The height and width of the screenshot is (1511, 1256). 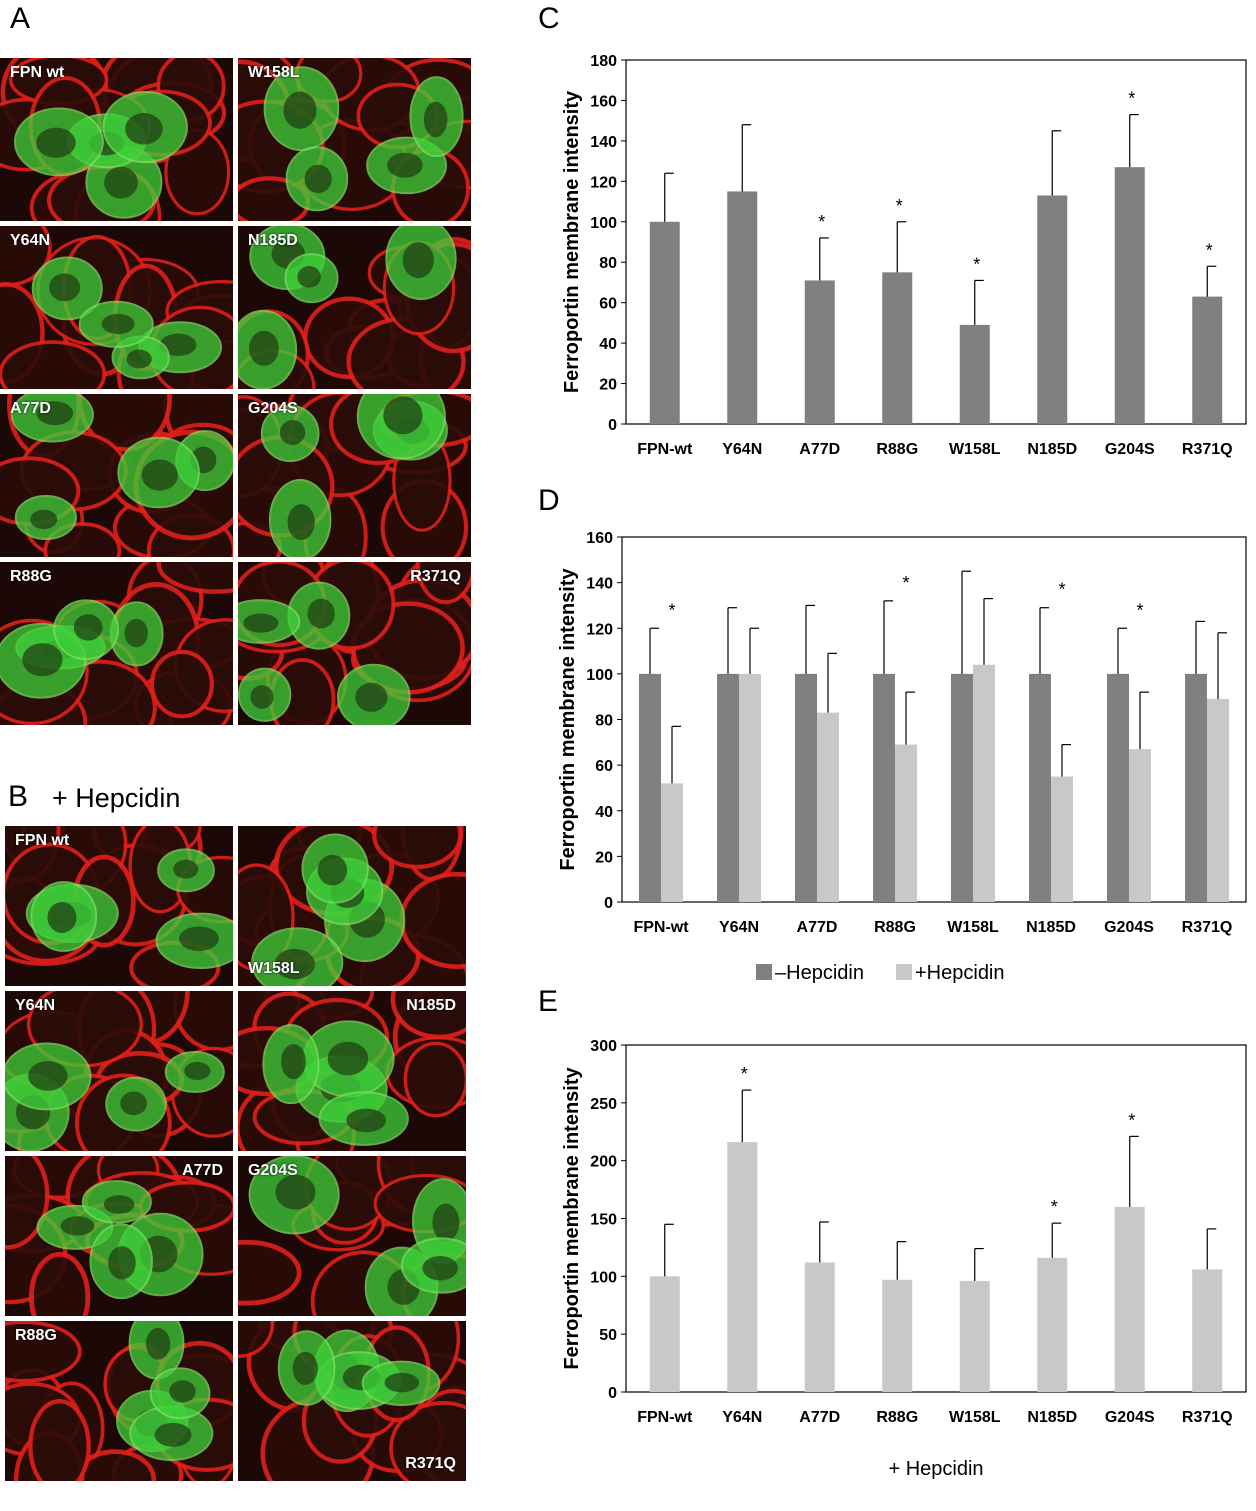 What do you see at coordinates (603, 1162) in the screenshot?
I see `y-tick-label: 200` at bounding box center [603, 1162].